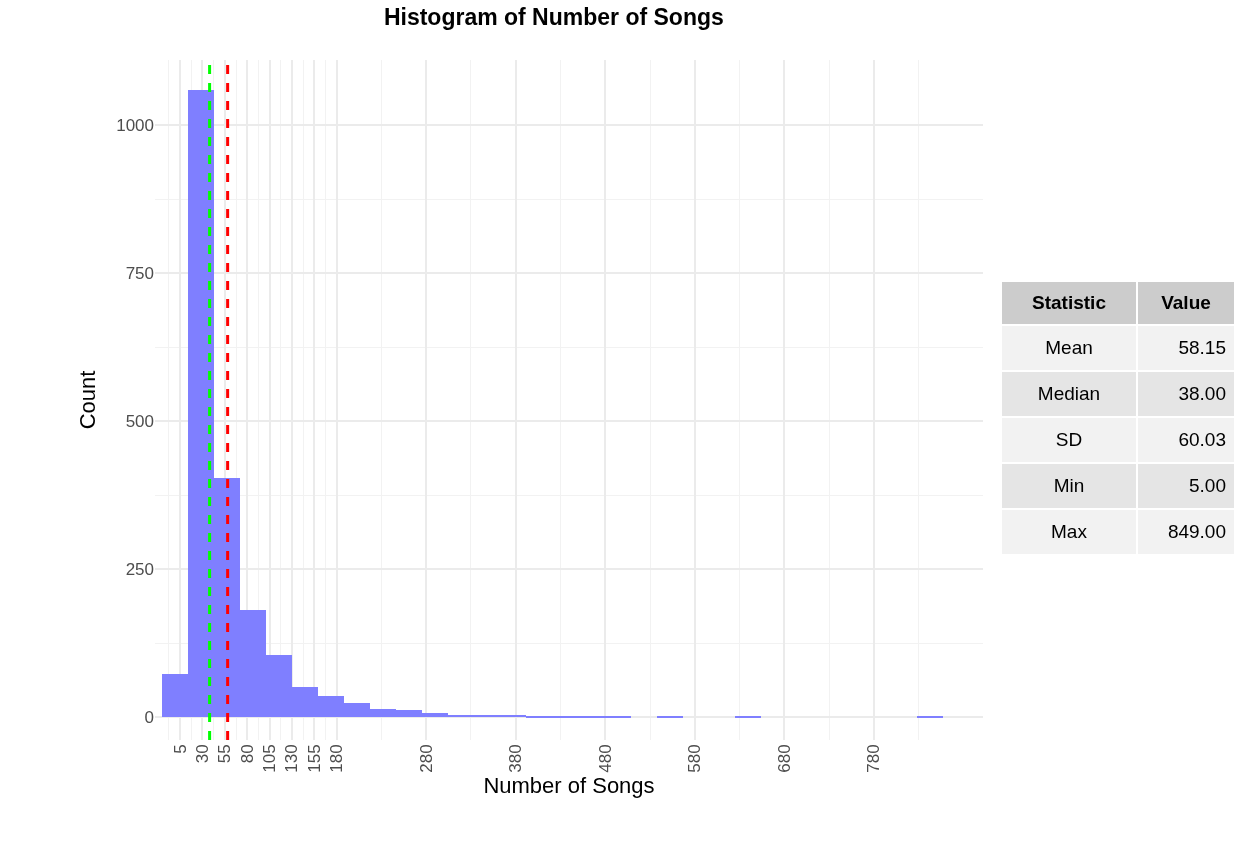 The height and width of the screenshot is (843, 1239). Describe the element at coordinates (202, 754) in the screenshot. I see `x-tick-label: 30` at that location.